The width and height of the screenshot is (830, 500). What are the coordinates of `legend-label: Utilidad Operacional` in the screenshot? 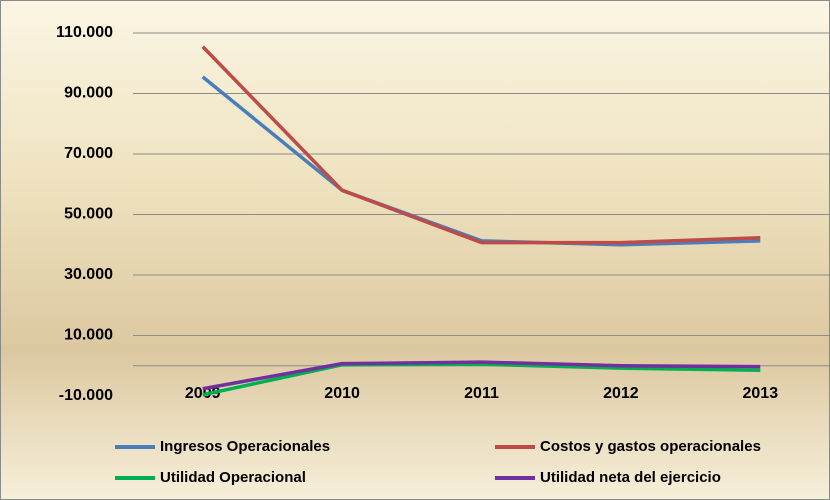 It's located at (233, 477).